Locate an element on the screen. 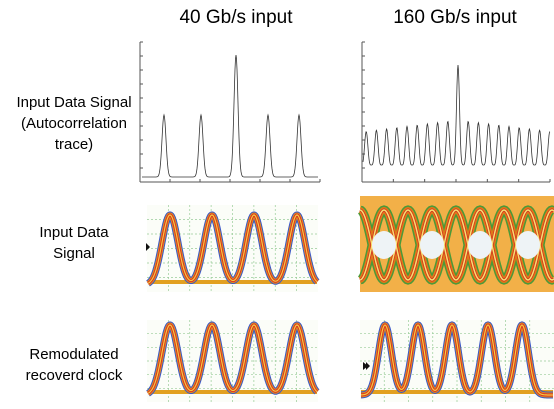 The image size is (554, 409). column-title: 160 Gb/s input is located at coordinates (455, 17).